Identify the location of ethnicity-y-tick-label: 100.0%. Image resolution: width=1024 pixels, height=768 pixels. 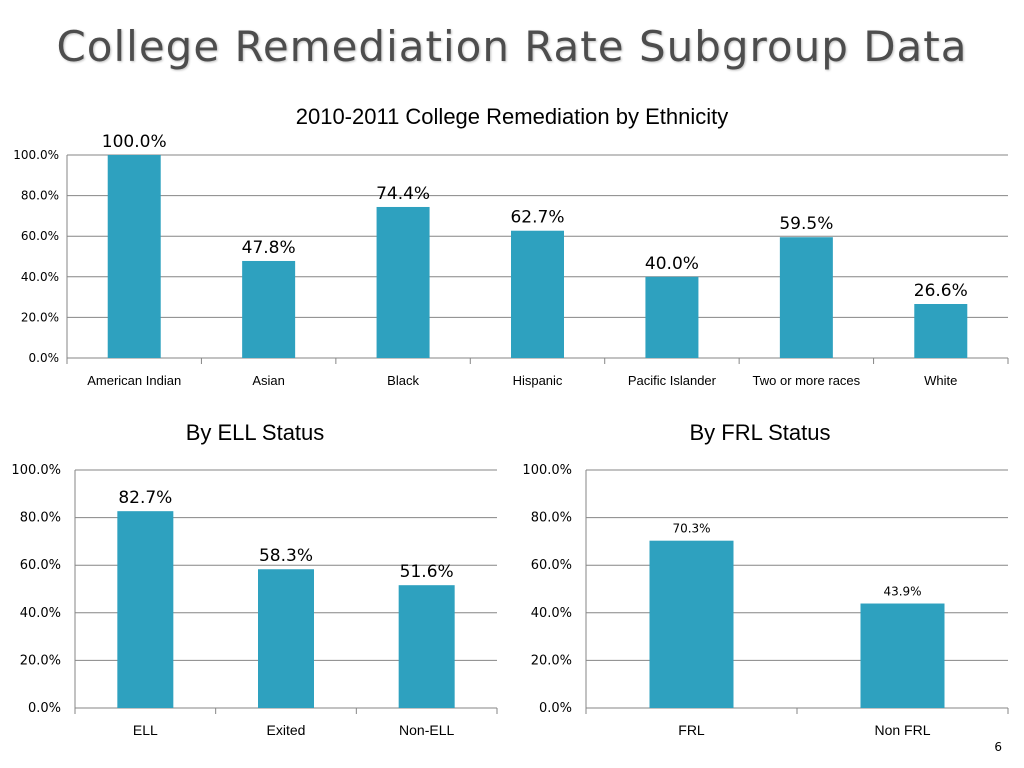
(36, 155).